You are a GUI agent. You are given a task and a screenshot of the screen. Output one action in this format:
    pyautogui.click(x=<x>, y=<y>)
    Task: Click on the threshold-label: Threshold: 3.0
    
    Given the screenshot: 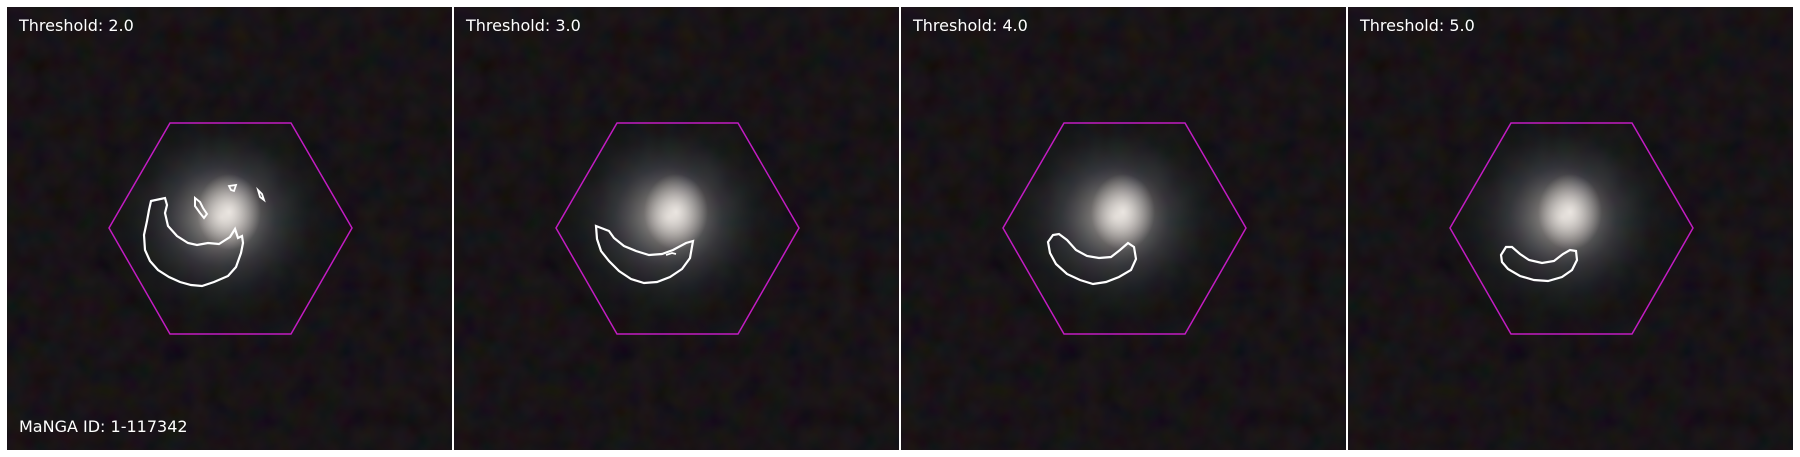 What is the action you would take?
    pyautogui.click(x=523, y=25)
    